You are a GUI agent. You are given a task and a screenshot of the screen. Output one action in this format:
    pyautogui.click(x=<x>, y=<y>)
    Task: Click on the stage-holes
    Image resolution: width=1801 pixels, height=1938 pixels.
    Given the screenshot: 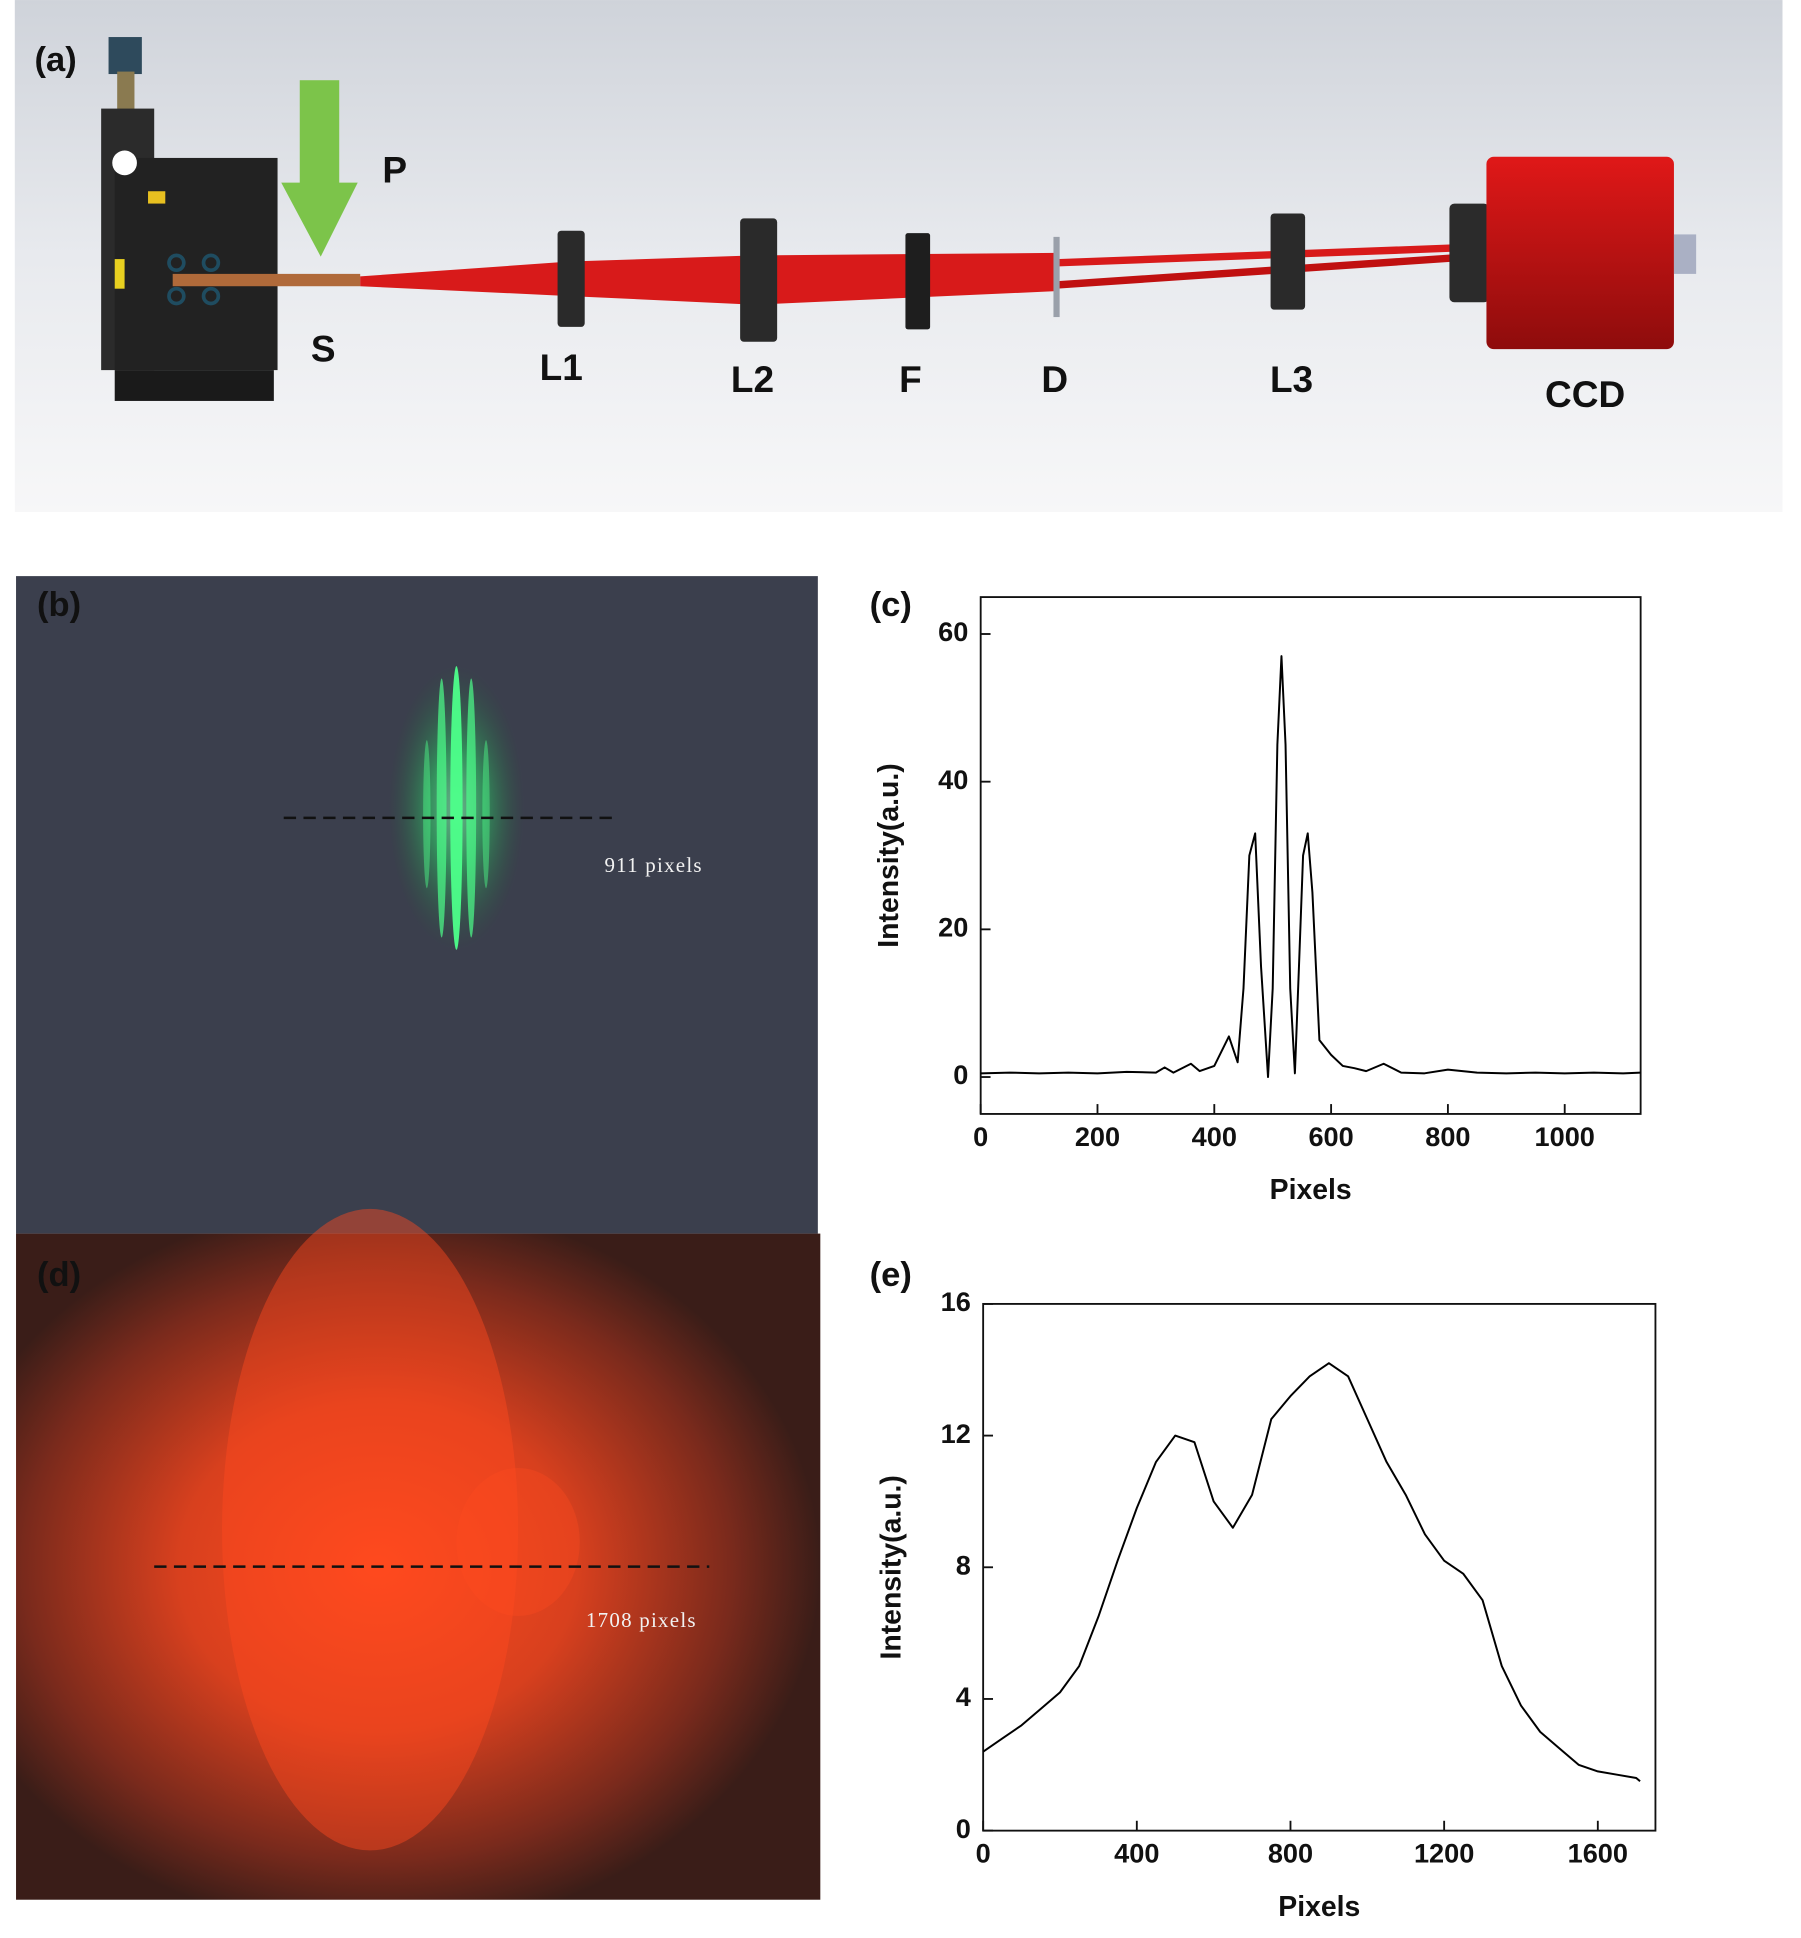 What is the action you would take?
    pyautogui.click(x=194, y=279)
    